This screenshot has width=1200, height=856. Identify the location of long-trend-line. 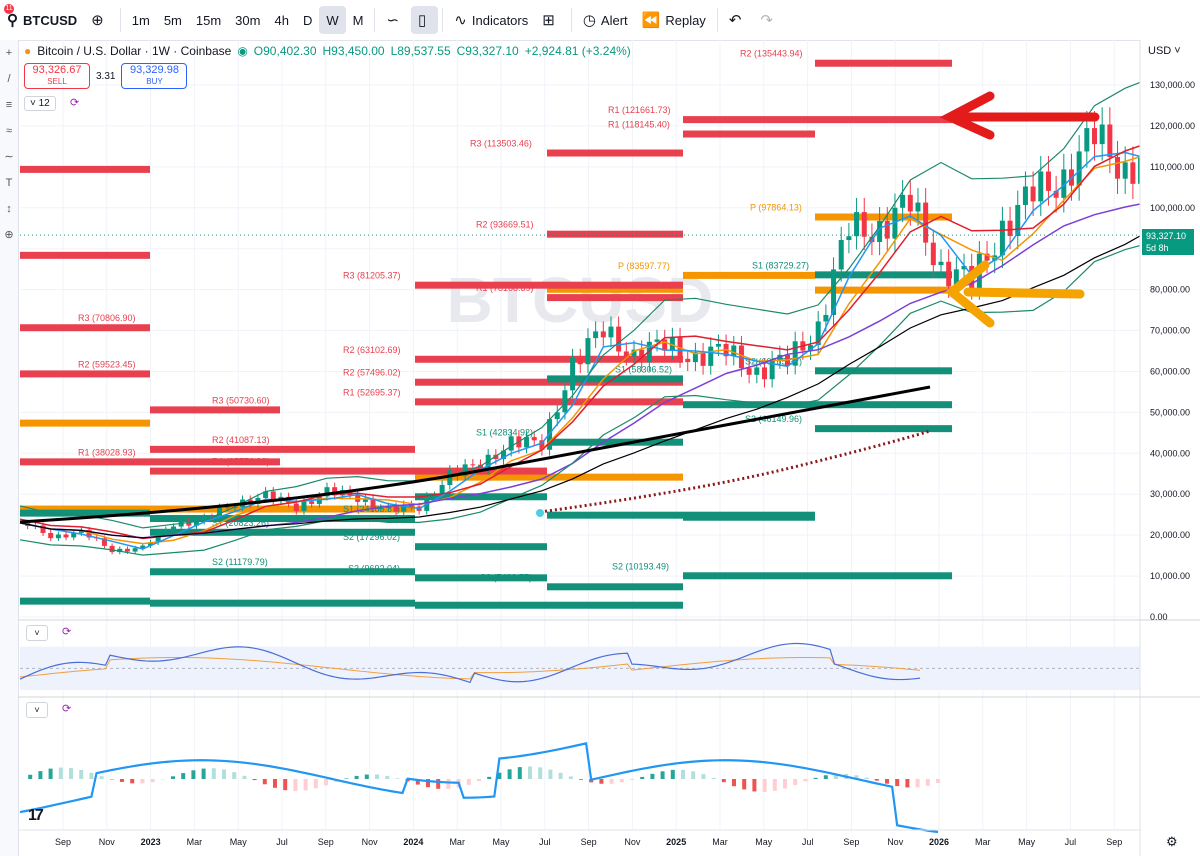
(475, 454).